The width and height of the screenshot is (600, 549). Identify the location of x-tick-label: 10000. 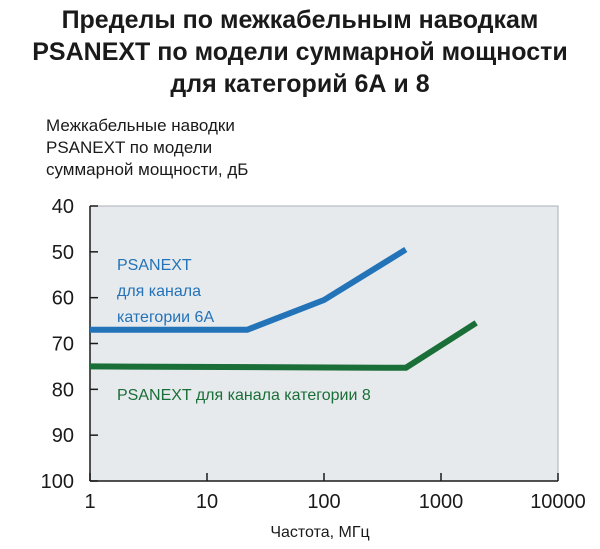
(558, 502).